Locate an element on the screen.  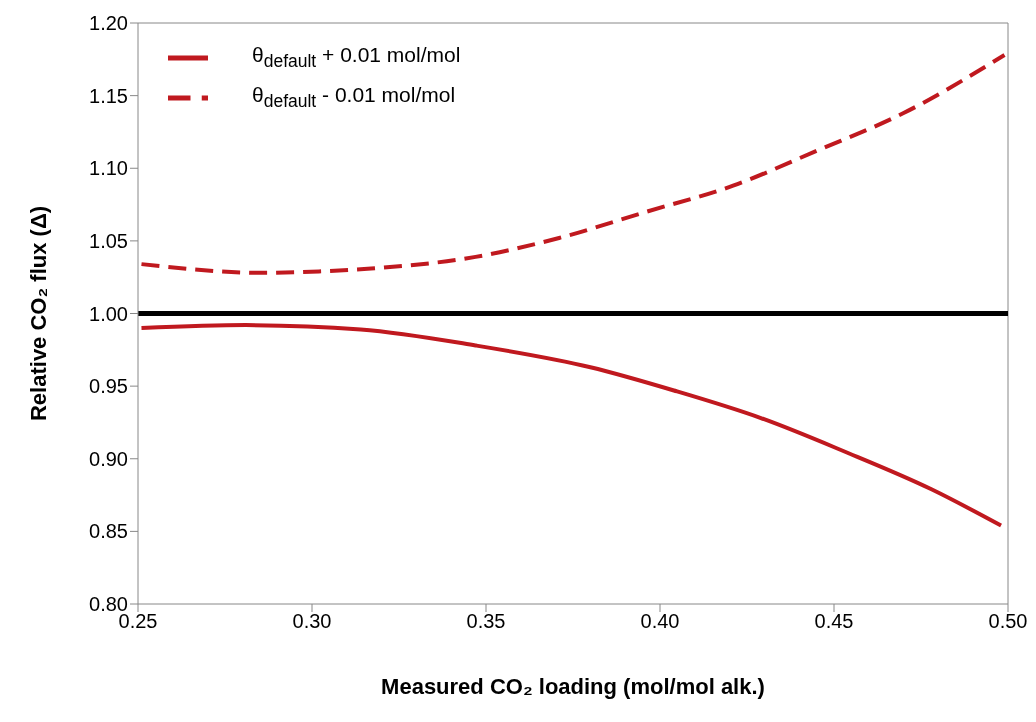
legend-label: θ$_{default}$ - 0.01 mol/mol is located at coordinates (354, 97).